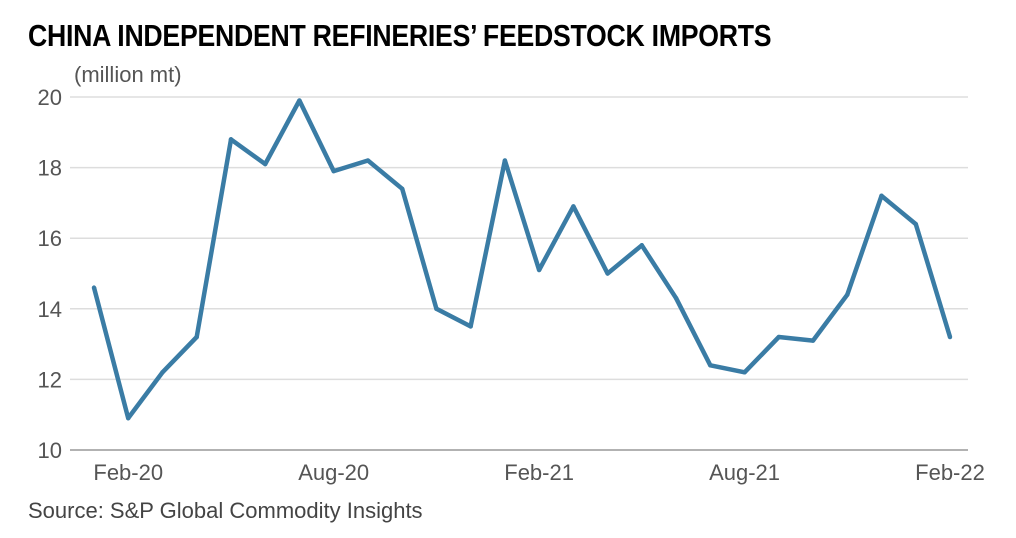 The image size is (1016, 538). What do you see at coordinates (50, 309) in the screenshot?
I see `y-tick-label: 14` at bounding box center [50, 309].